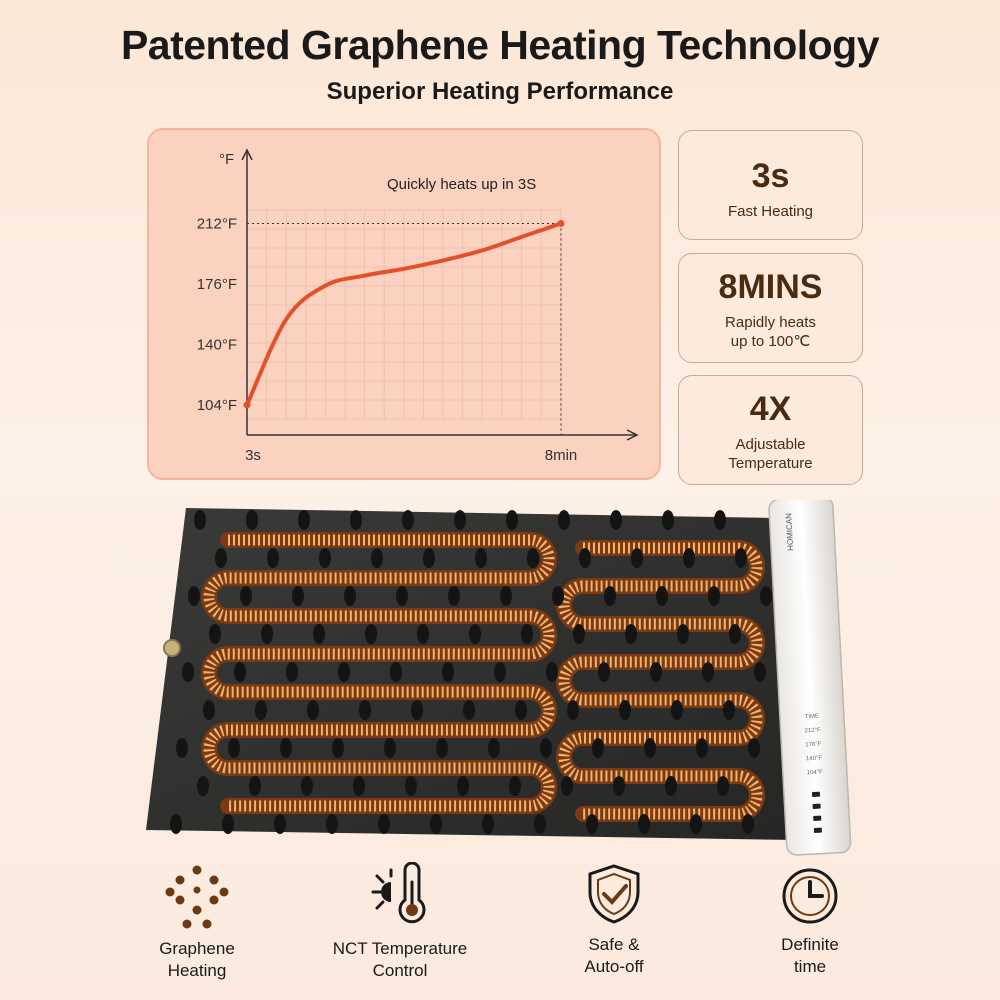  Describe the element at coordinates (770, 176) in the screenshot. I see `stat-value: 3s` at that location.